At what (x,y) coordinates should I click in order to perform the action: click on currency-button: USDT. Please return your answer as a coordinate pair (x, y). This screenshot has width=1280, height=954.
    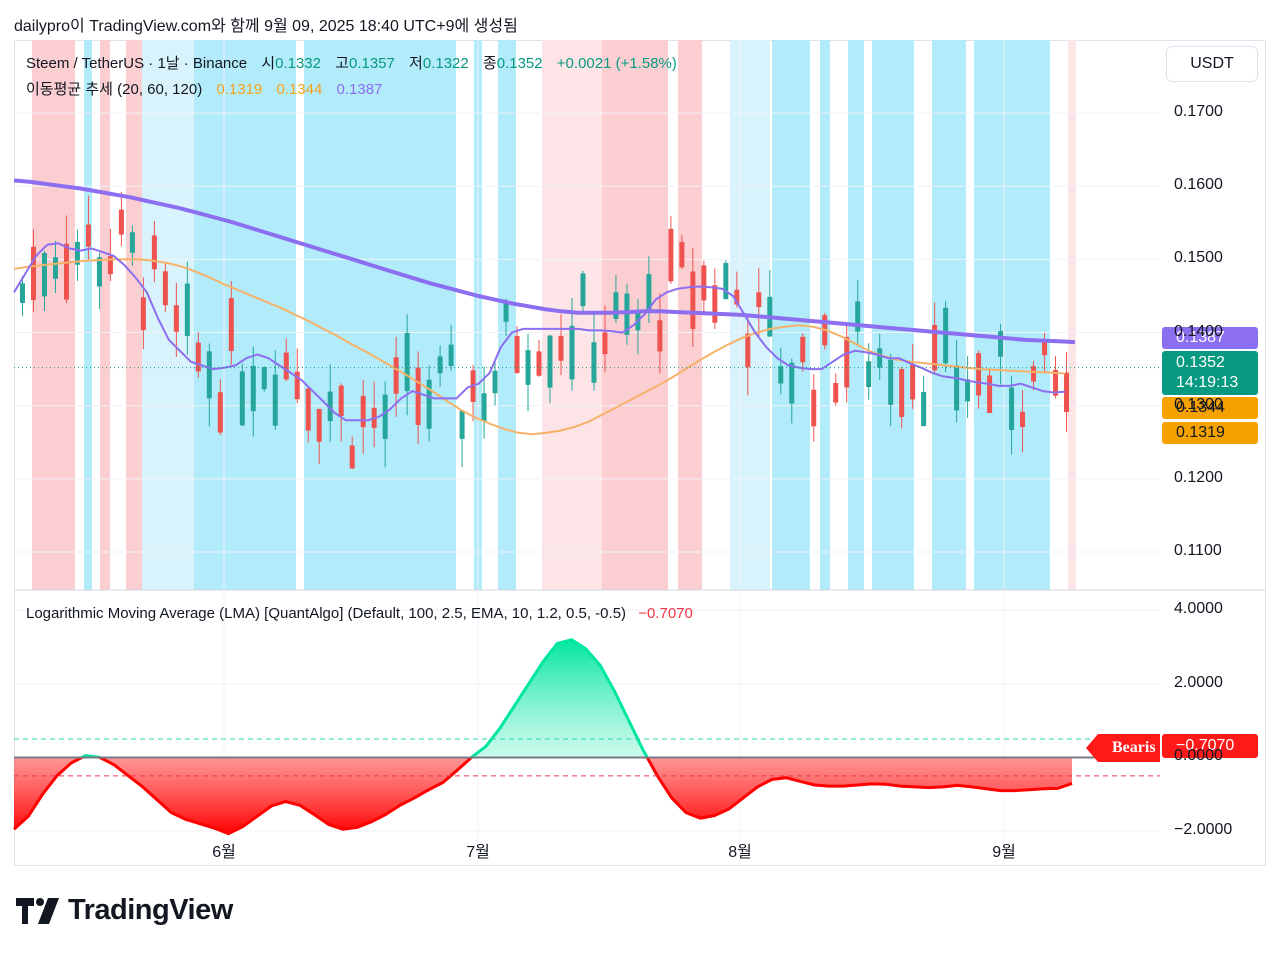
    Looking at the image, I should click on (1212, 64).